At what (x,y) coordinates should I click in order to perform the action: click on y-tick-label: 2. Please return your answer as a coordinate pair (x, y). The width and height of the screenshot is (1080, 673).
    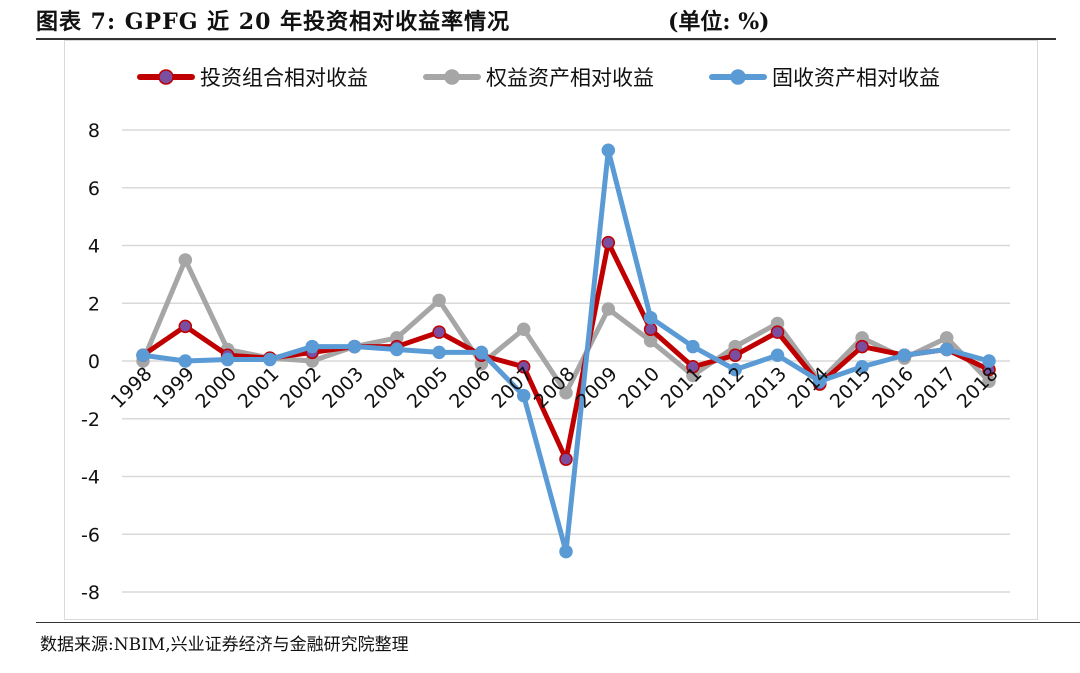
    Looking at the image, I should click on (94, 304).